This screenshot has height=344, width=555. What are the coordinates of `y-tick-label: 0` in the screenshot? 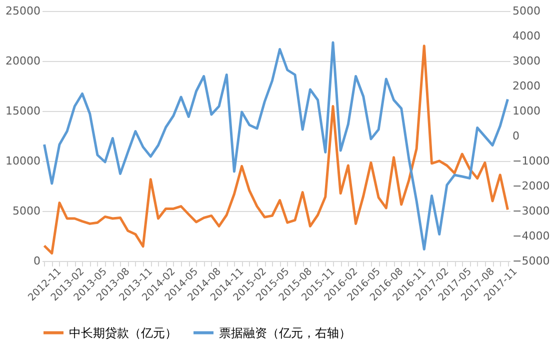 It's located at (37, 261).